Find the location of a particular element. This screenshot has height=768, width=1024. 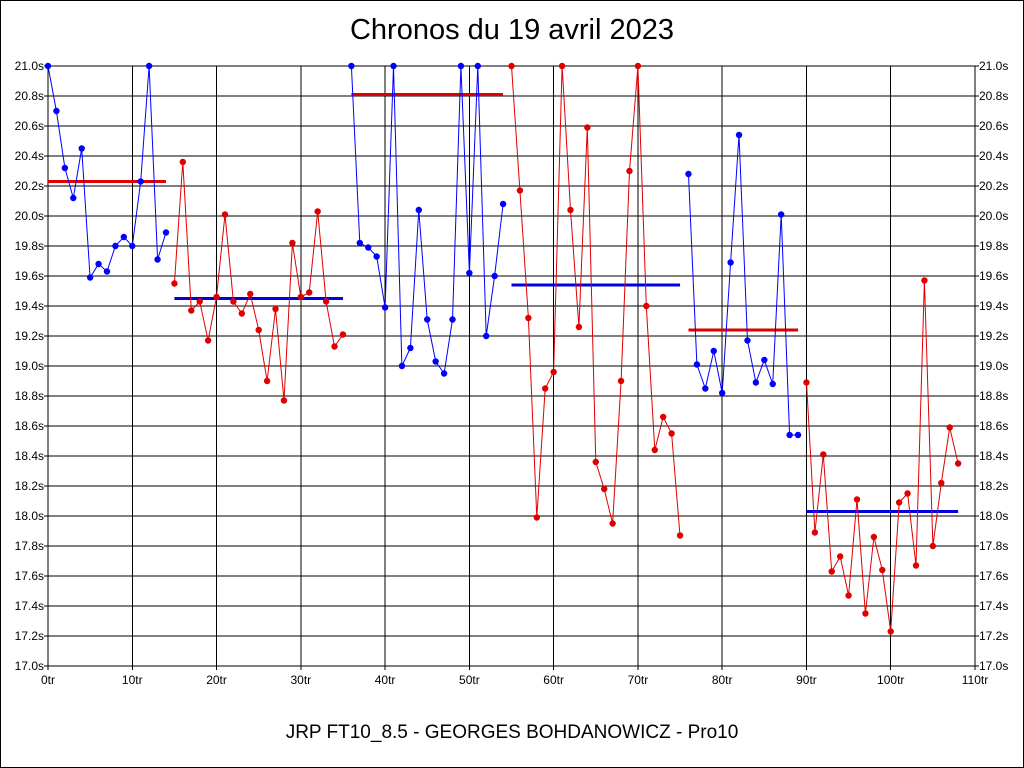

y-tick-label-left: 19.6s is located at coordinates (29, 276).